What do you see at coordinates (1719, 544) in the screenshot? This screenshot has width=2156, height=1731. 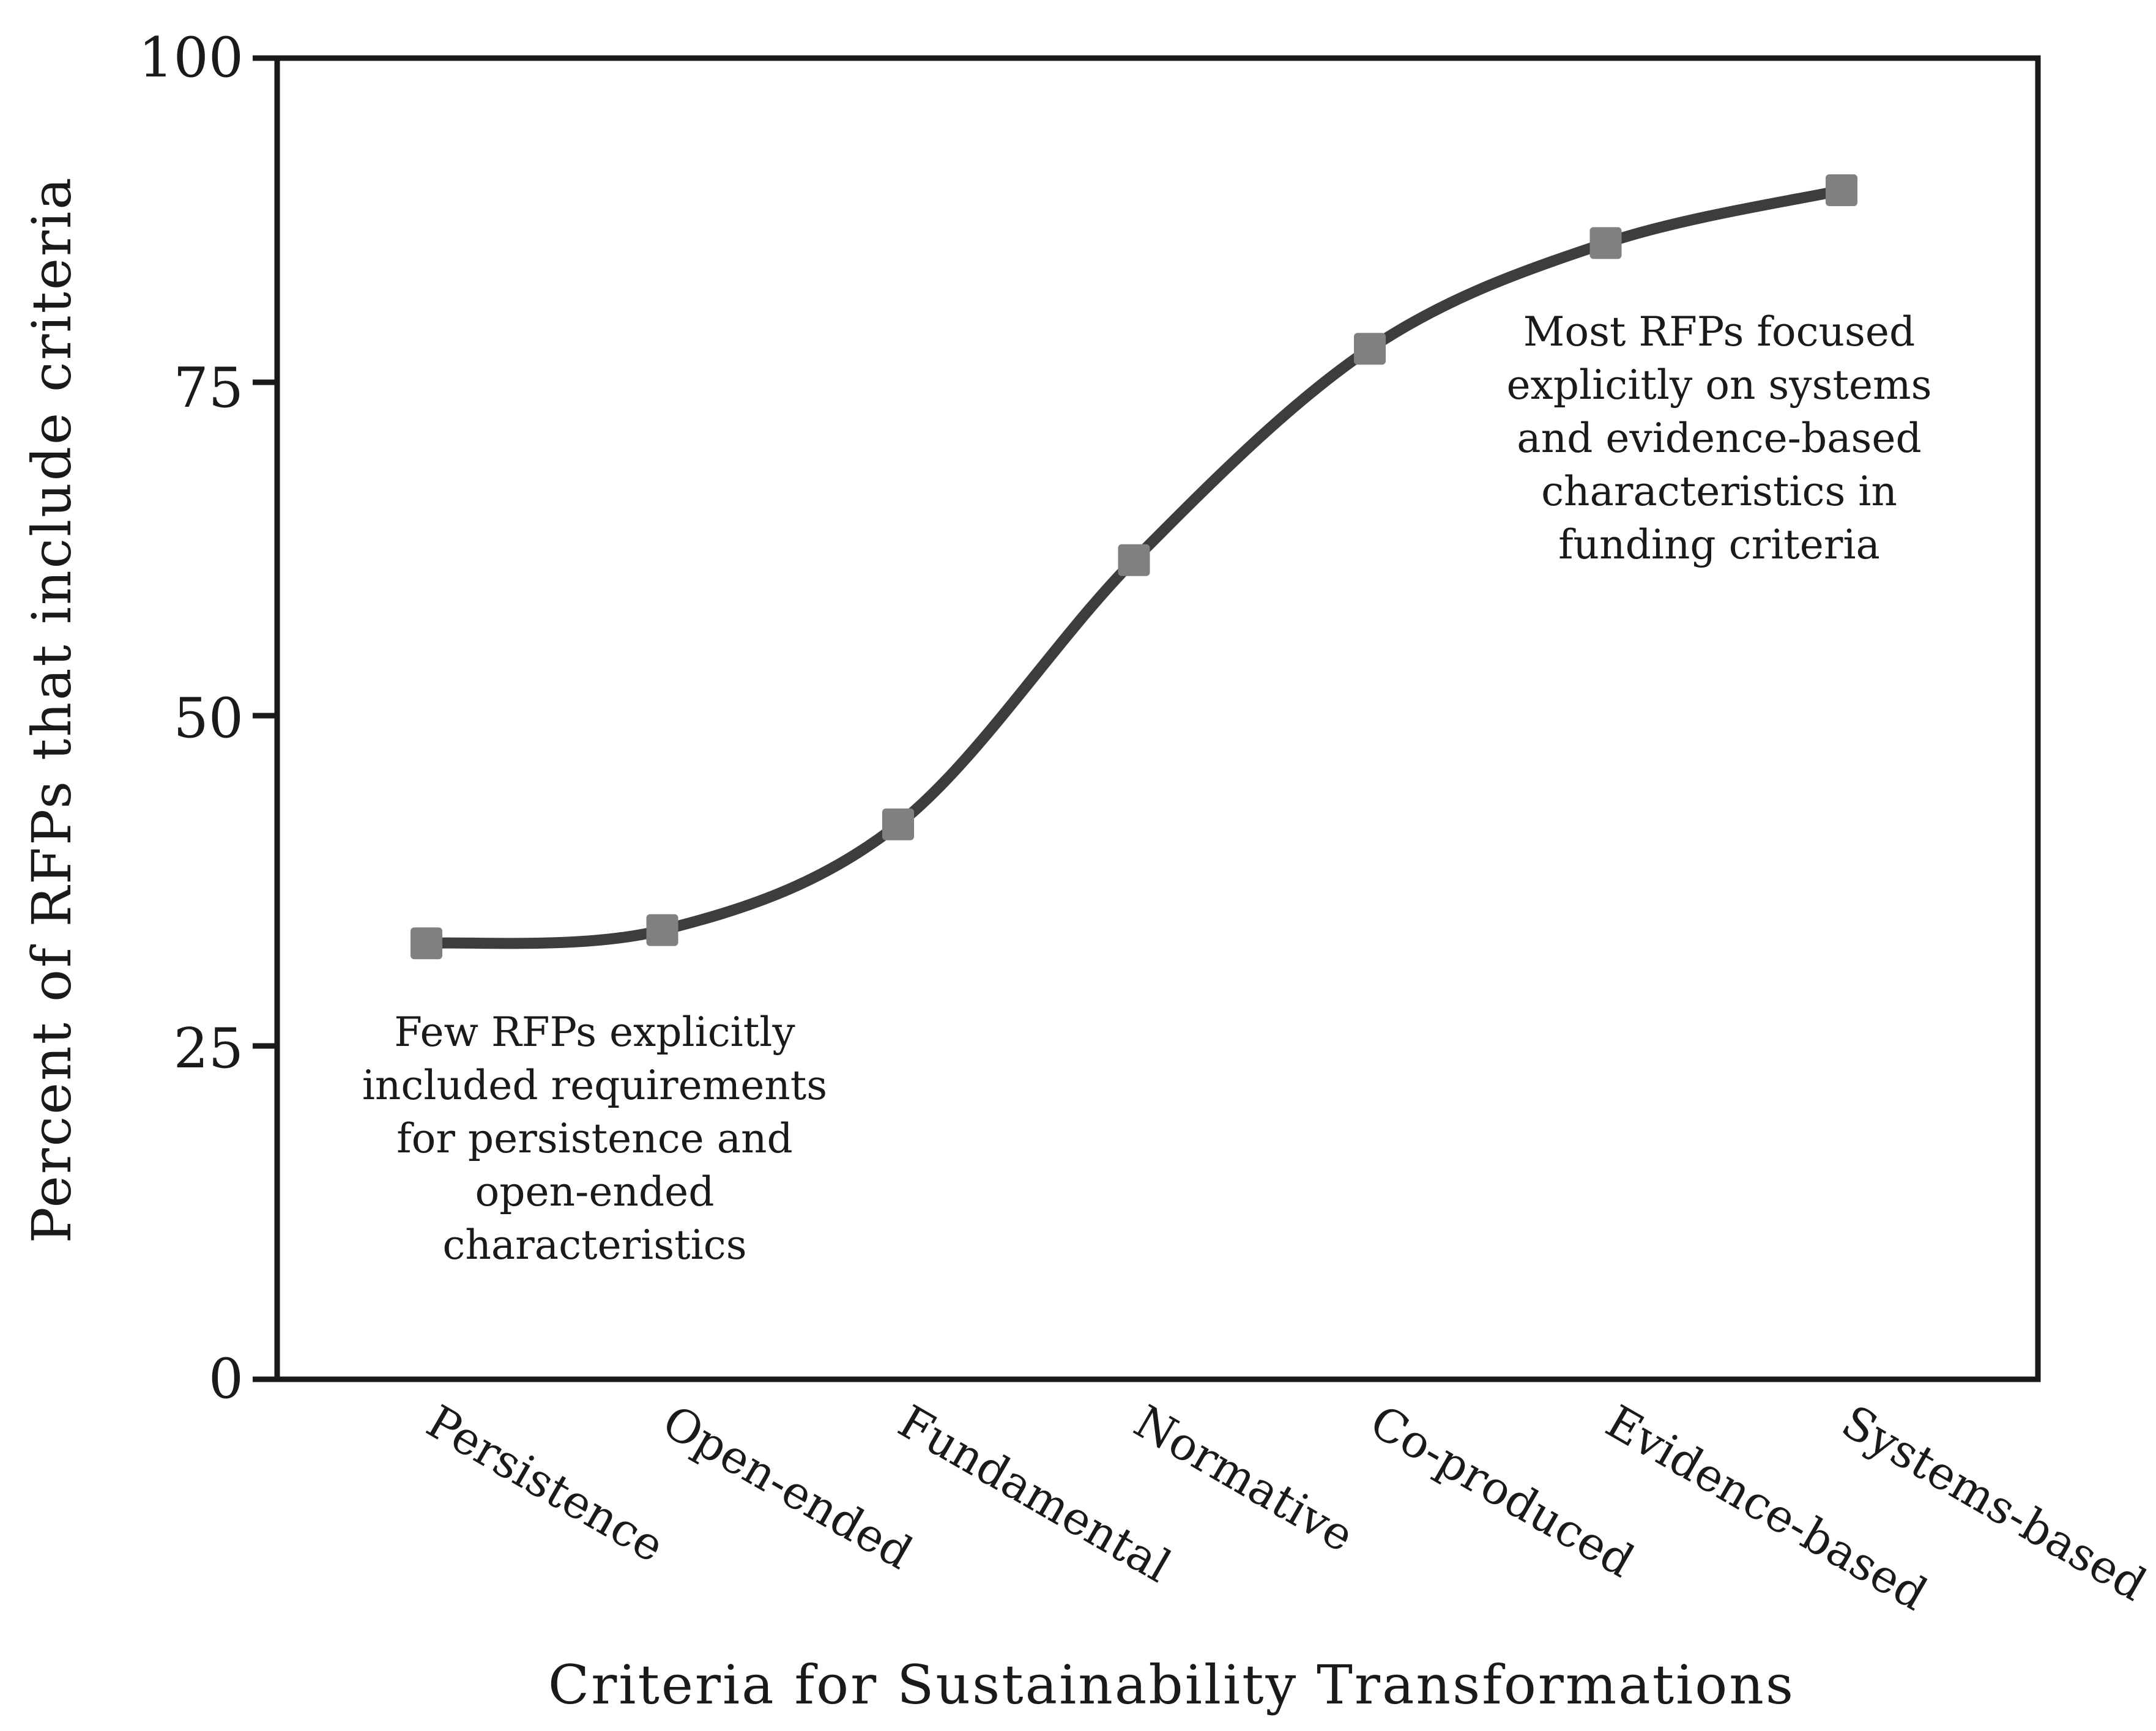 I see `annotation-line: funding criteria` at bounding box center [1719, 544].